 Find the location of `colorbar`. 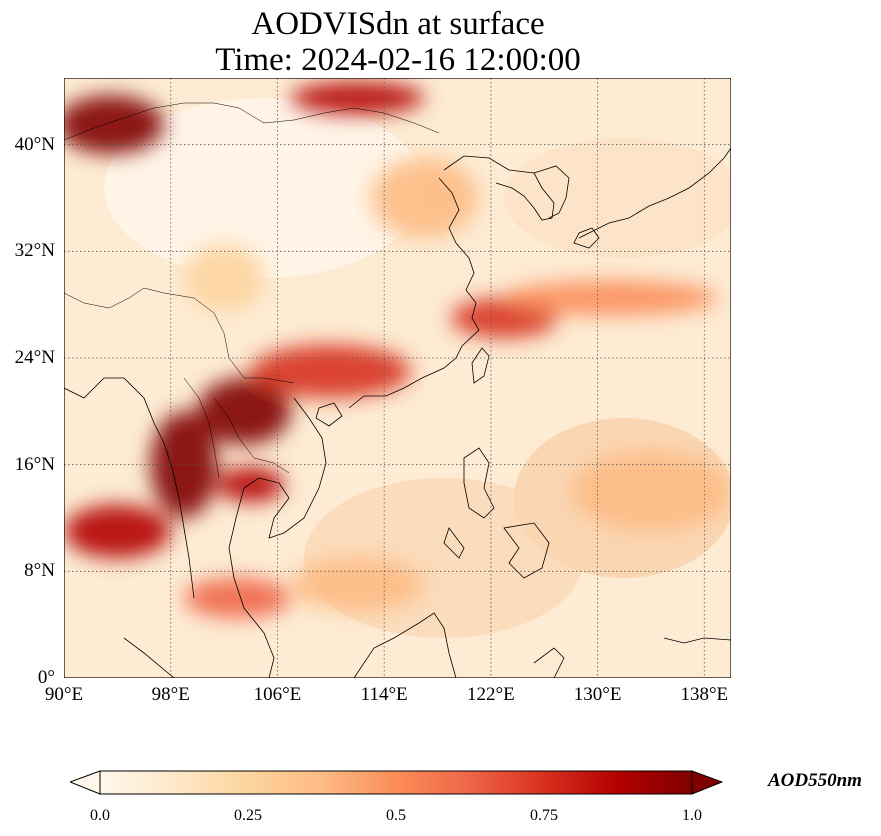

colorbar is located at coordinates (398, 785).